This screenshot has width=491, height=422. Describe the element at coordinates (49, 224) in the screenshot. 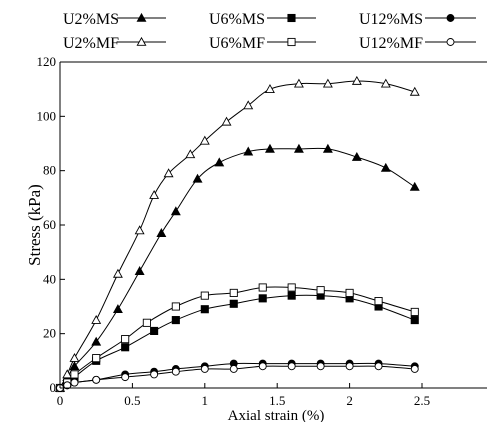

I see `y-tick-label: 60` at that location.